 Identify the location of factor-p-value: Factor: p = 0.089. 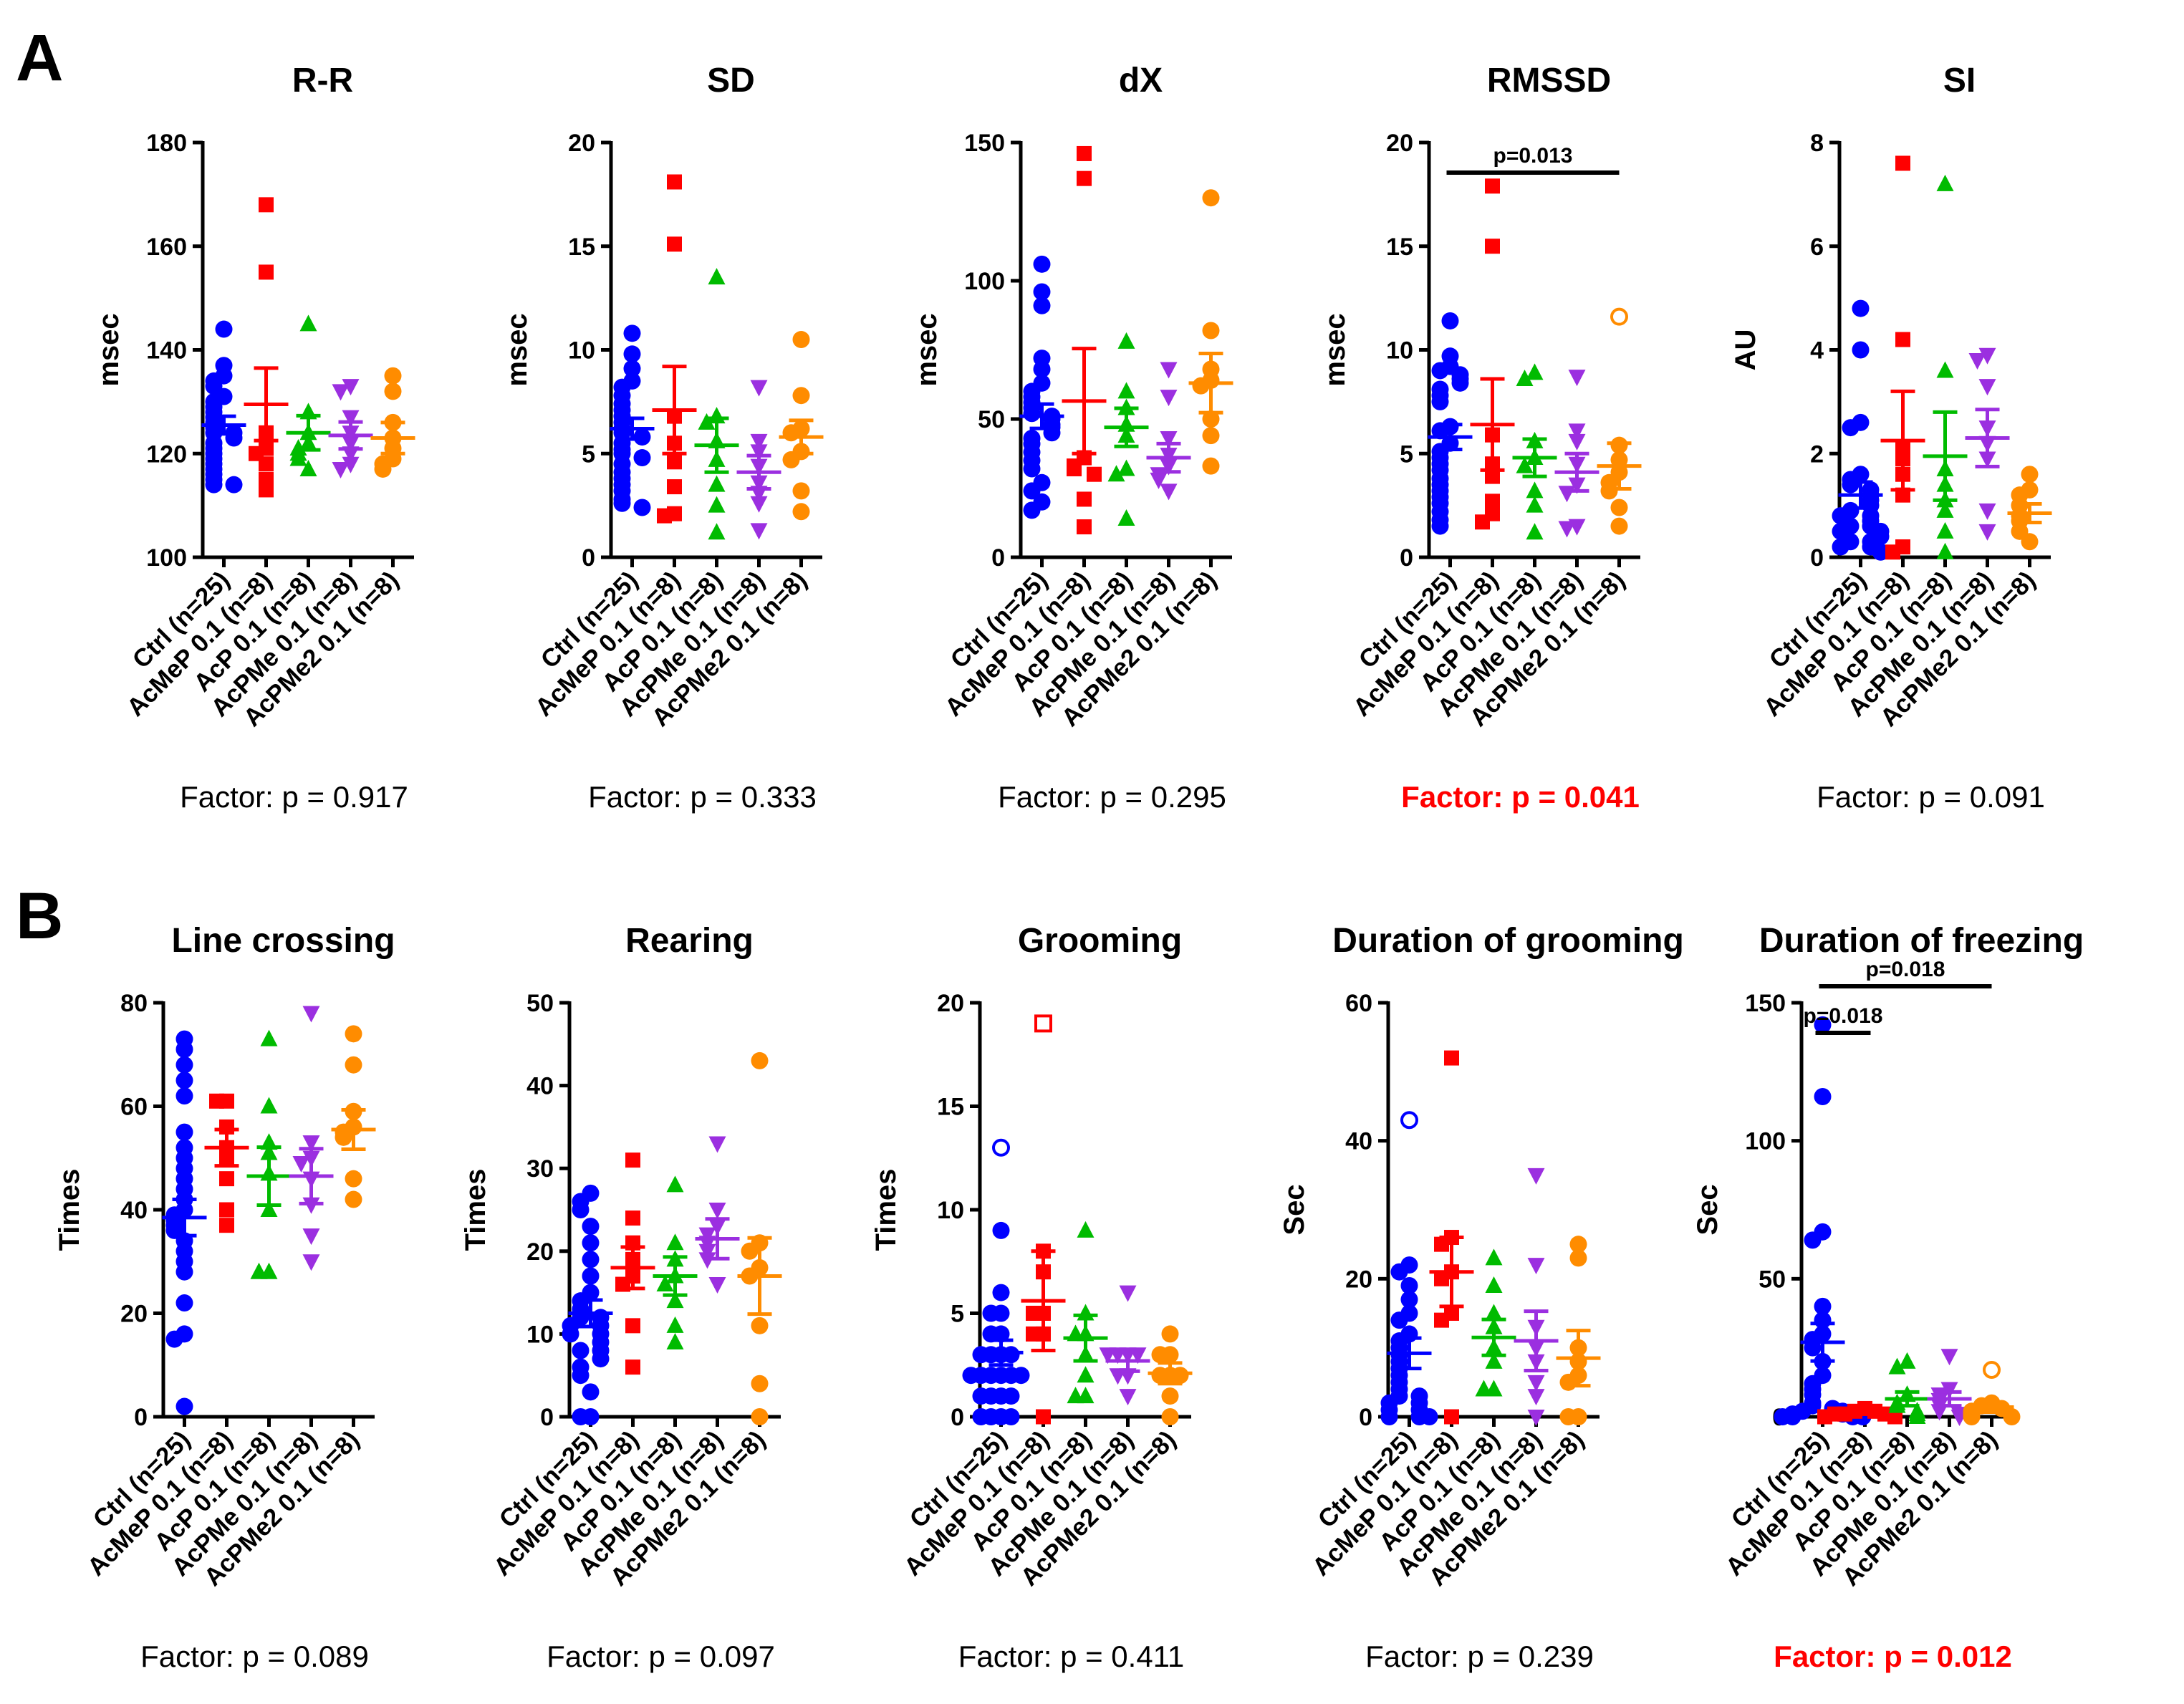
(254, 1656).